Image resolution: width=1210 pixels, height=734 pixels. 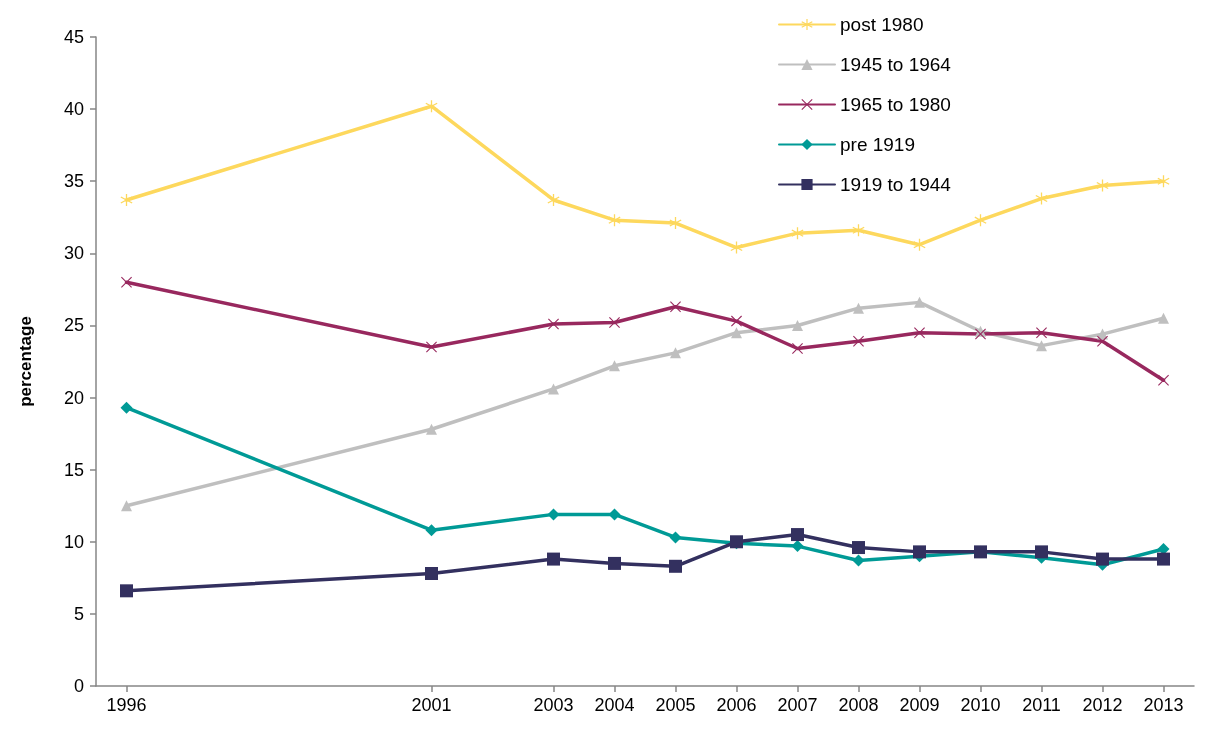 I want to click on x-tick-label: 2005, so click(x=675, y=705).